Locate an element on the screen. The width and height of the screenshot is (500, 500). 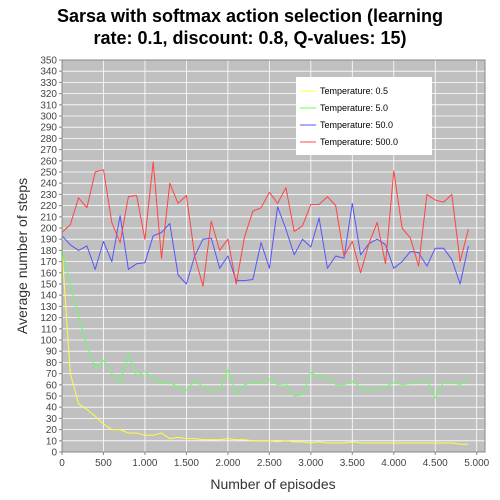
y-tick-label: 250 is located at coordinates (48, 173).